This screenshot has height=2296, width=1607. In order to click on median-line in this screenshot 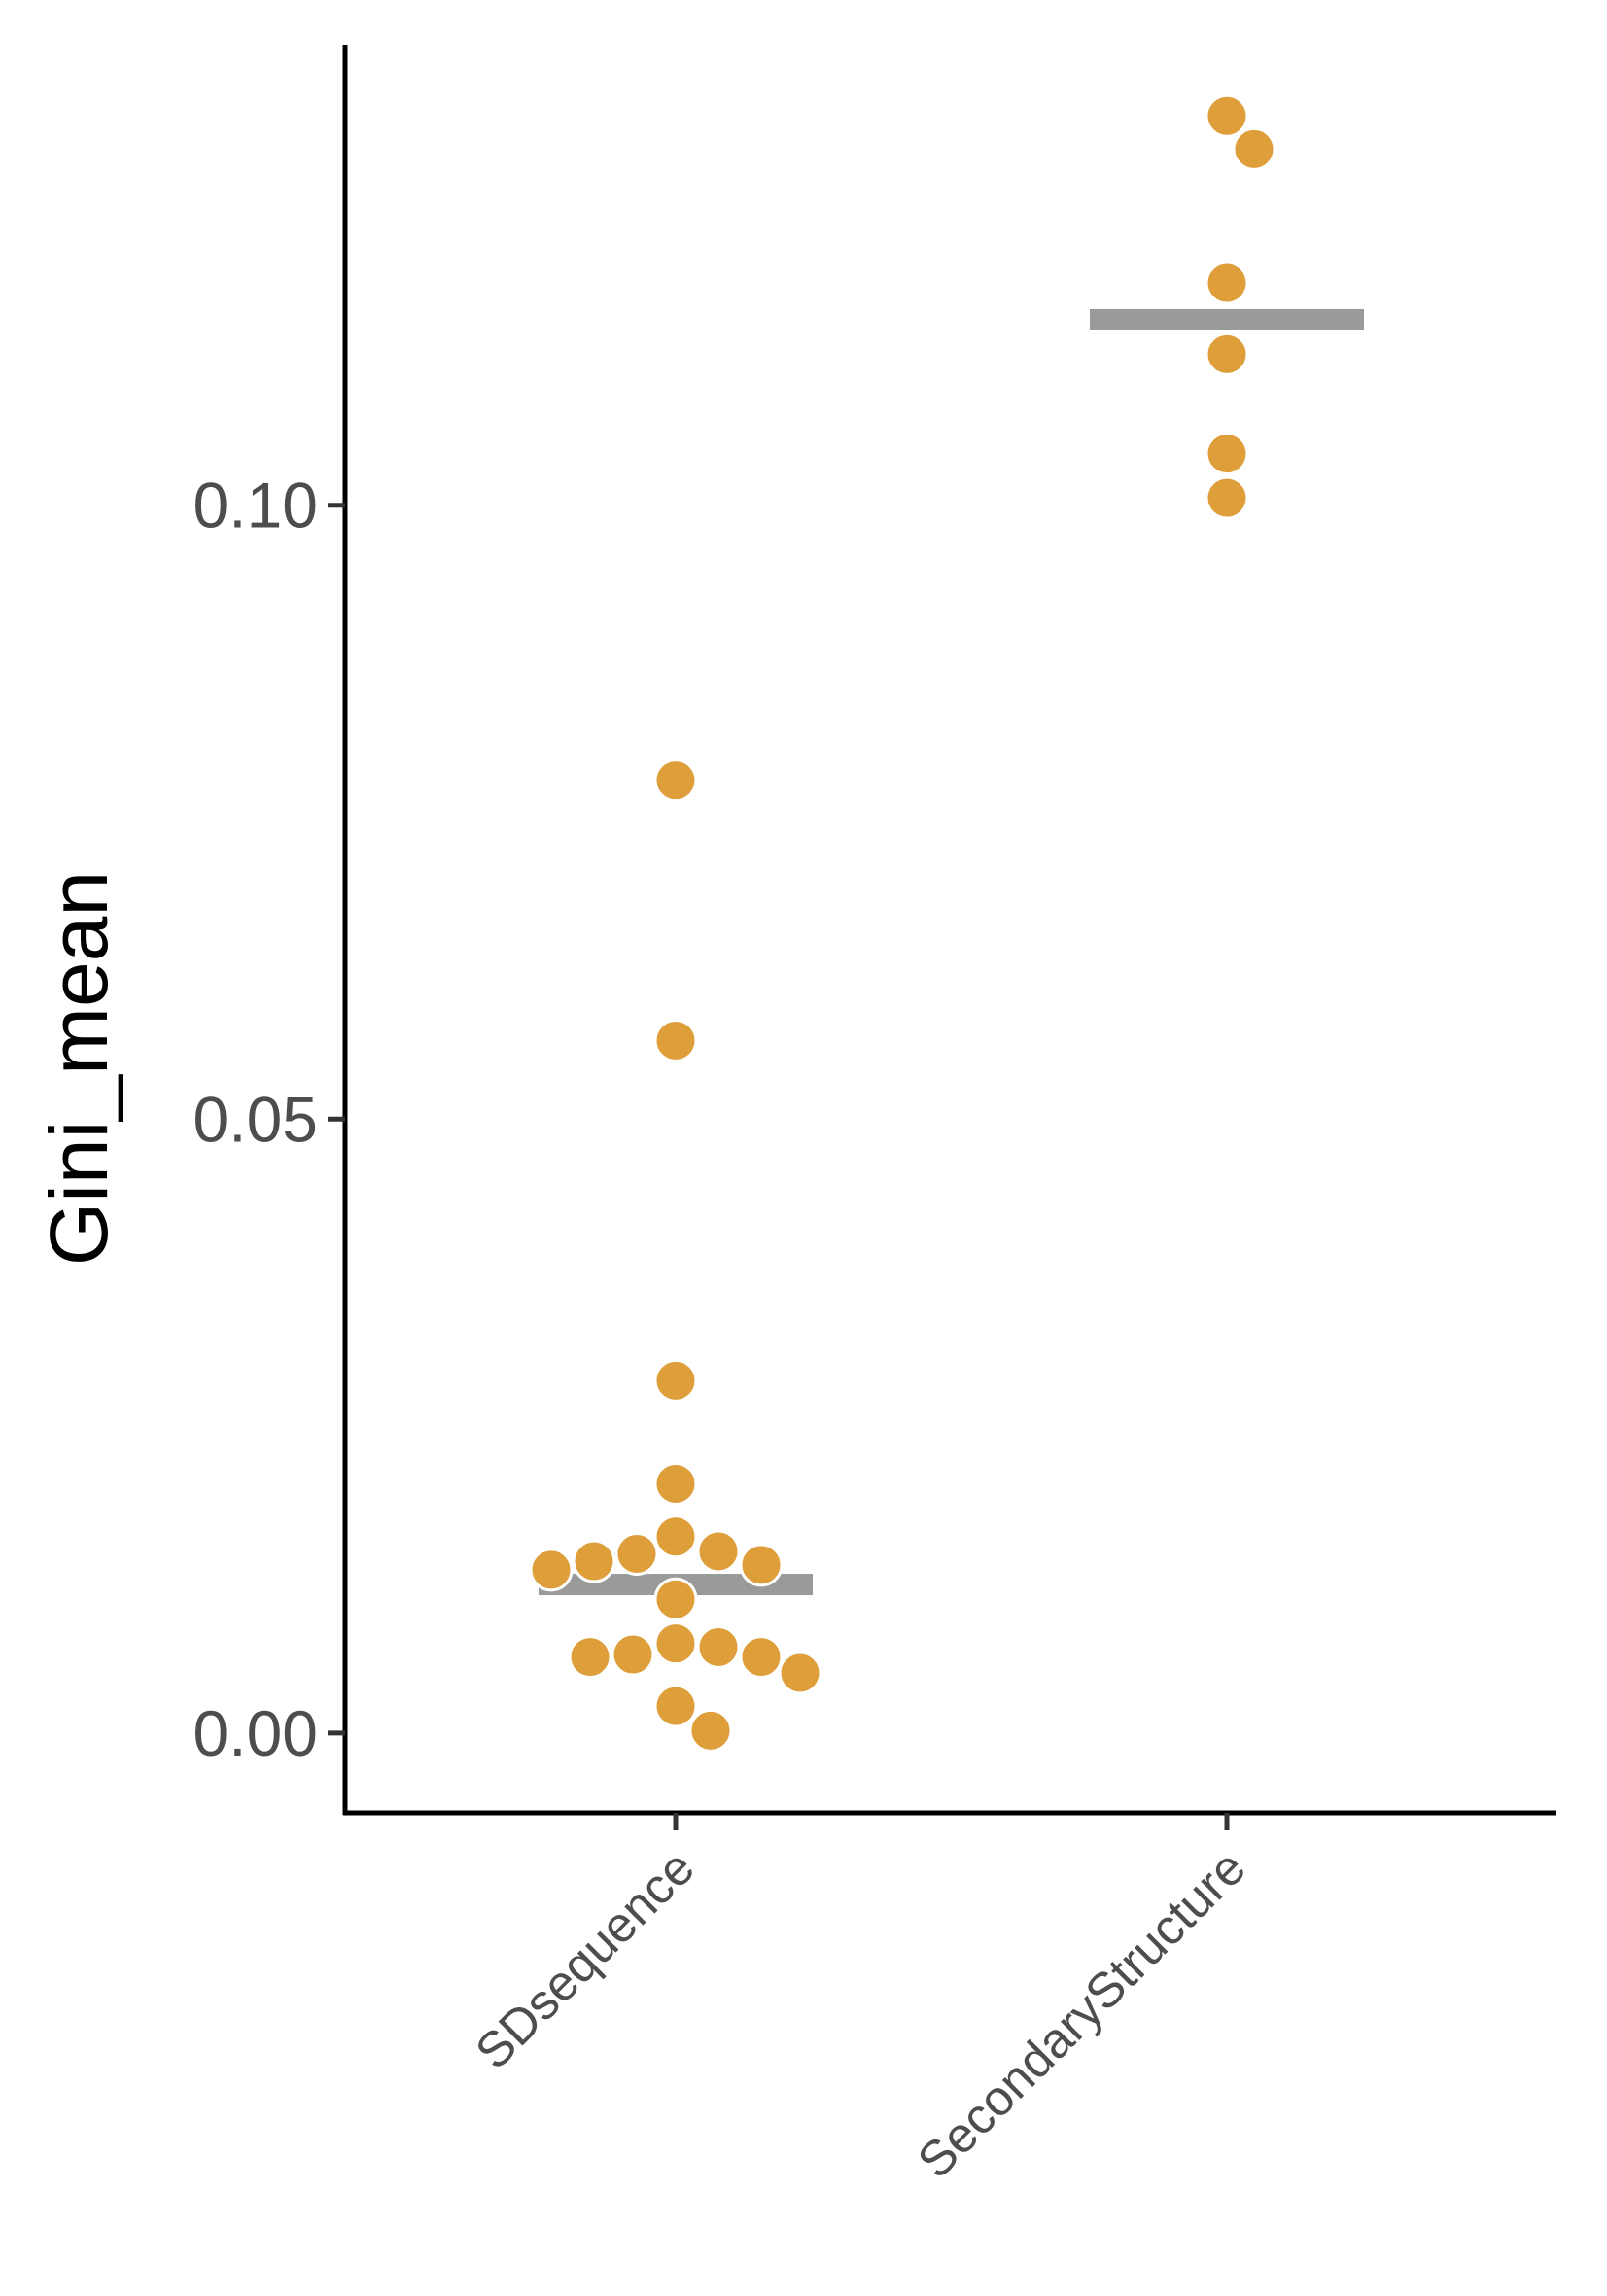, I will do `click(1227, 319)`.